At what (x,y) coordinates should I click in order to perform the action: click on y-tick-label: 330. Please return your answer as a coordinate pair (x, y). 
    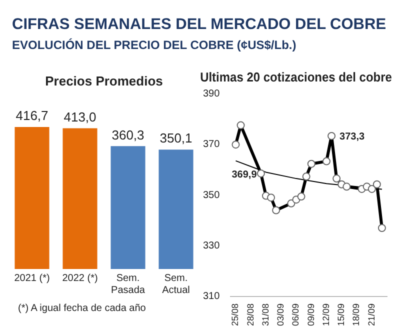
    Looking at the image, I should click on (211, 246).